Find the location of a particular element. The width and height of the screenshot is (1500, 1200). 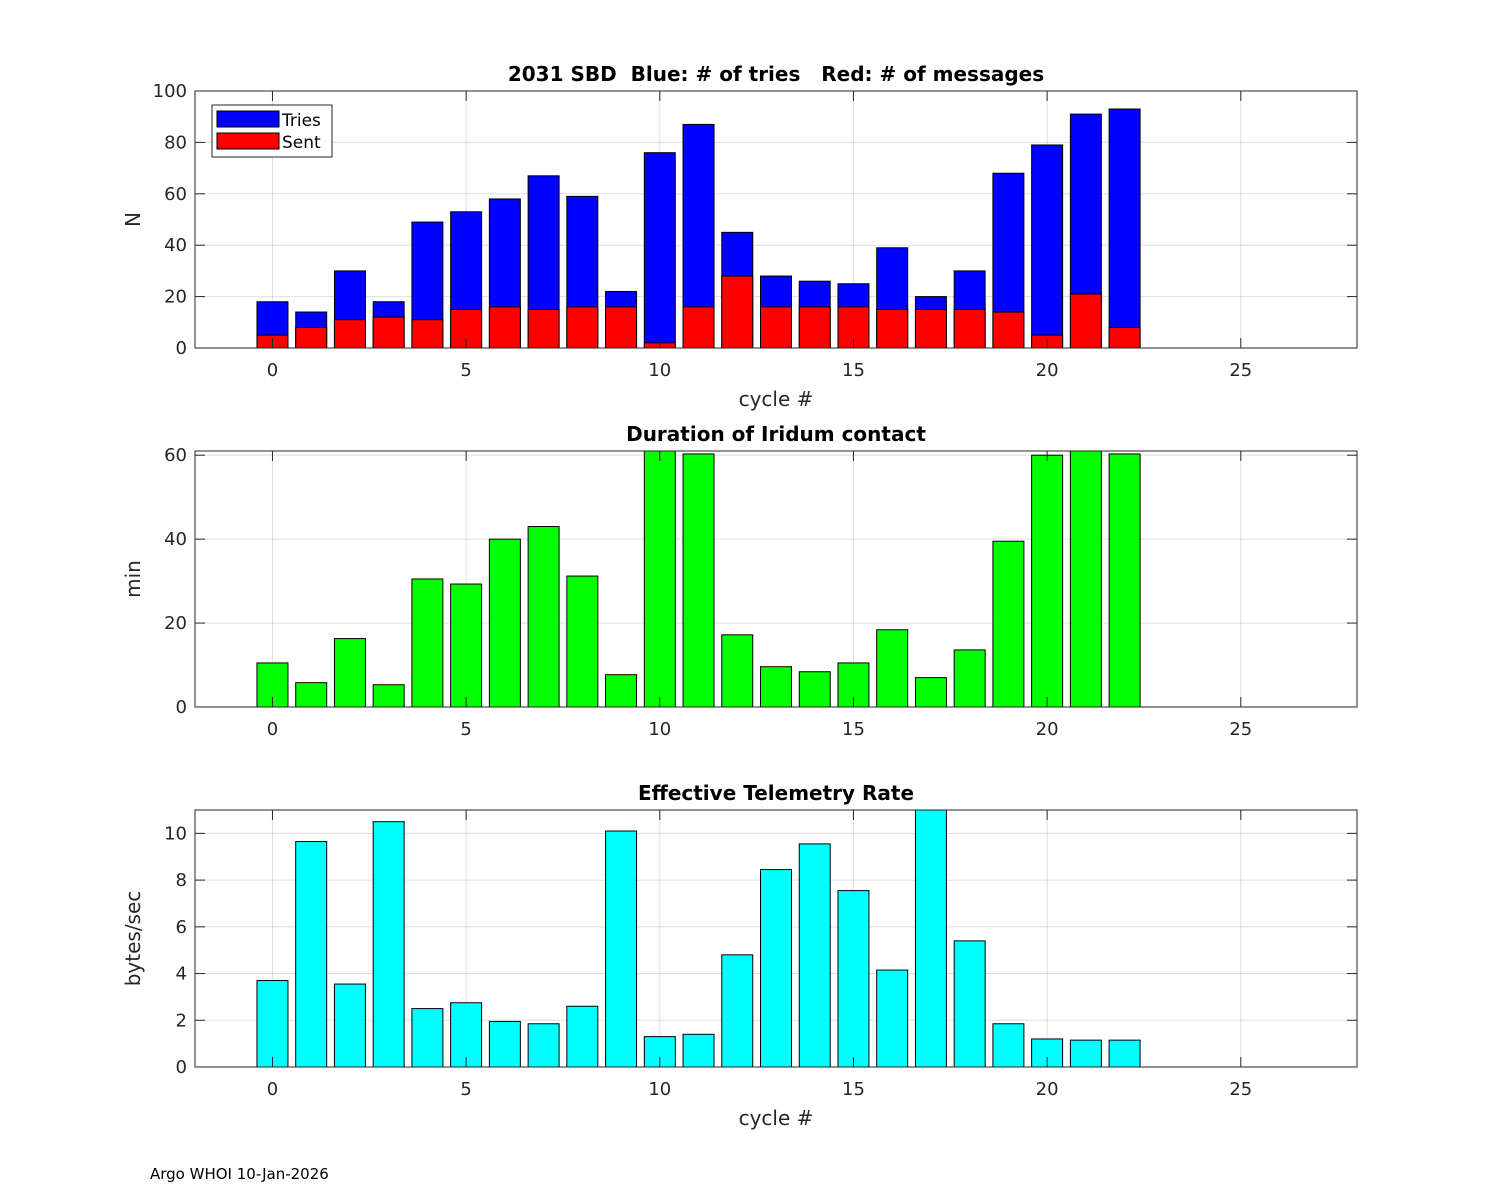

footer-text: Argo WHOI 10-Jan-2026 is located at coordinates (239, 1174).